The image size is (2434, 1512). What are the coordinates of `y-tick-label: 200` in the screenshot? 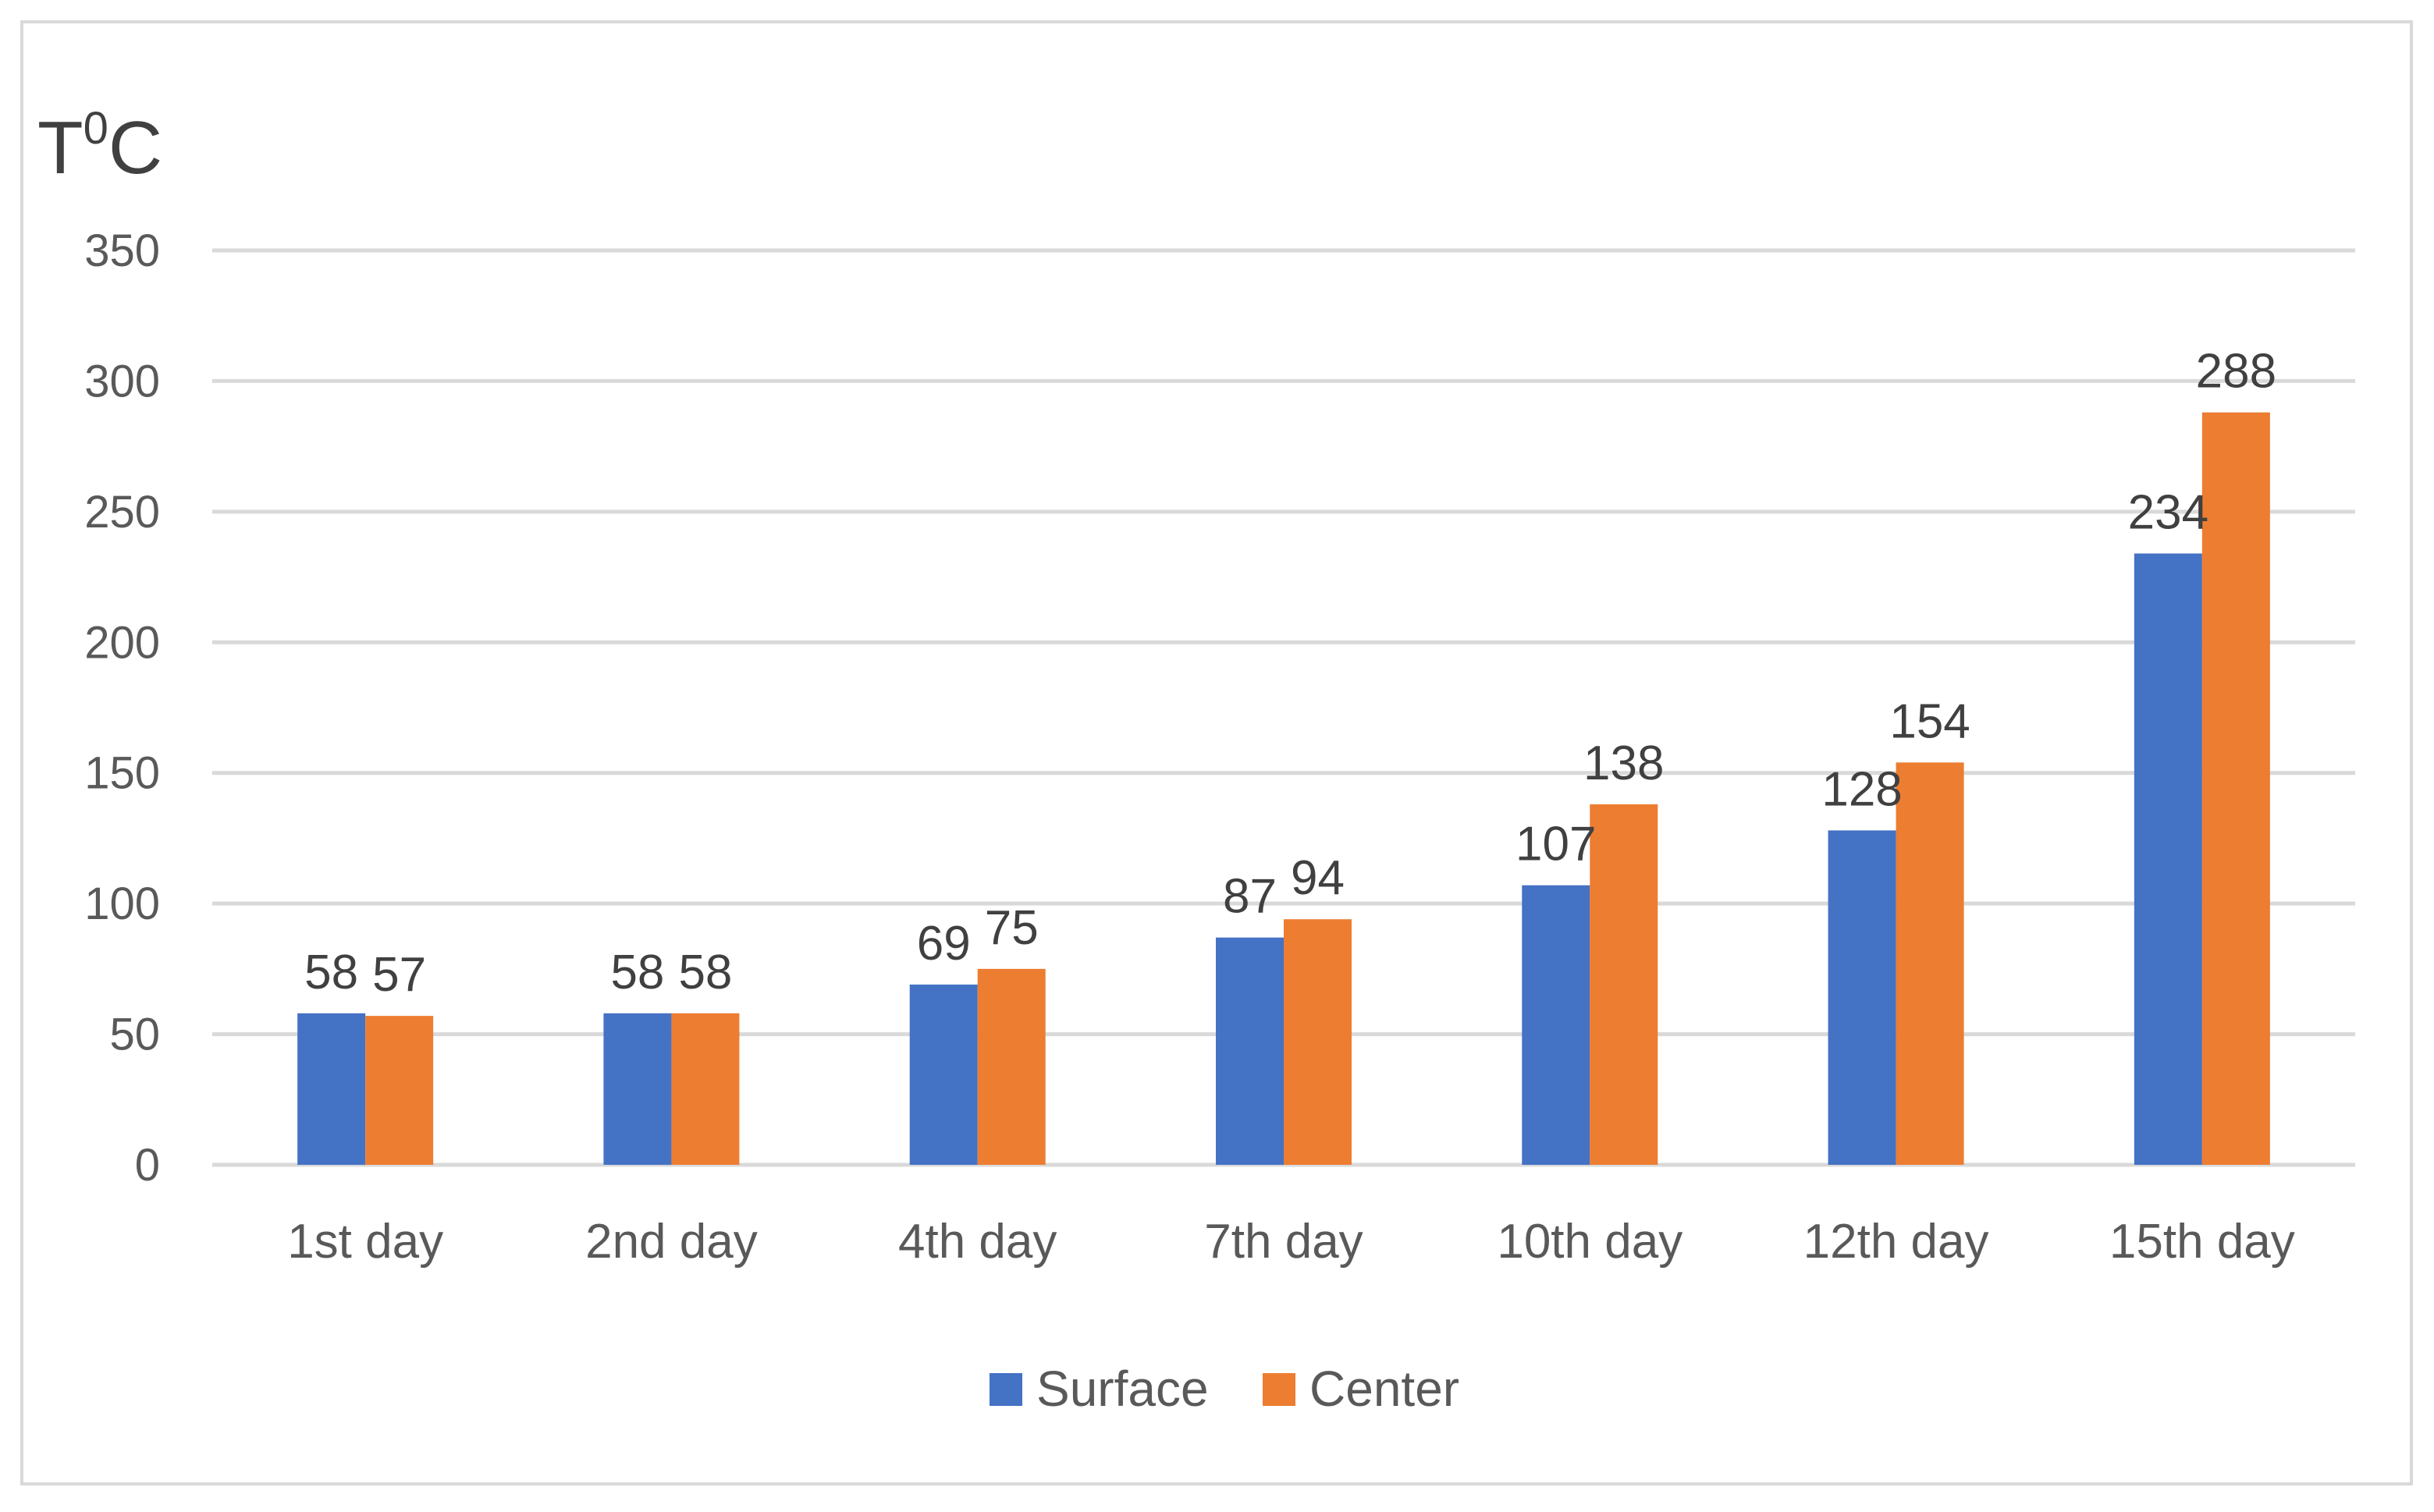 It's located at (122, 642).